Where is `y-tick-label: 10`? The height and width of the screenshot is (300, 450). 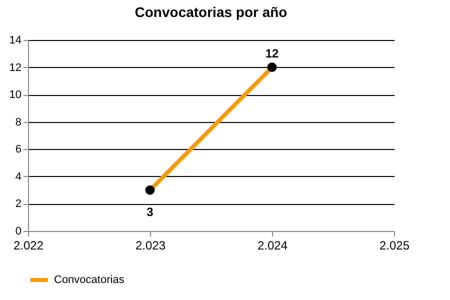
y-tick-label: 10 is located at coordinates (15, 95).